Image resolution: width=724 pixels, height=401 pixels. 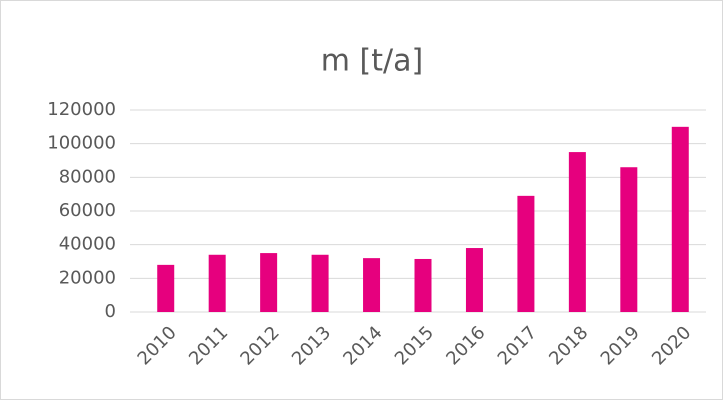 I want to click on chart-title: m [t/a], so click(x=372, y=61).